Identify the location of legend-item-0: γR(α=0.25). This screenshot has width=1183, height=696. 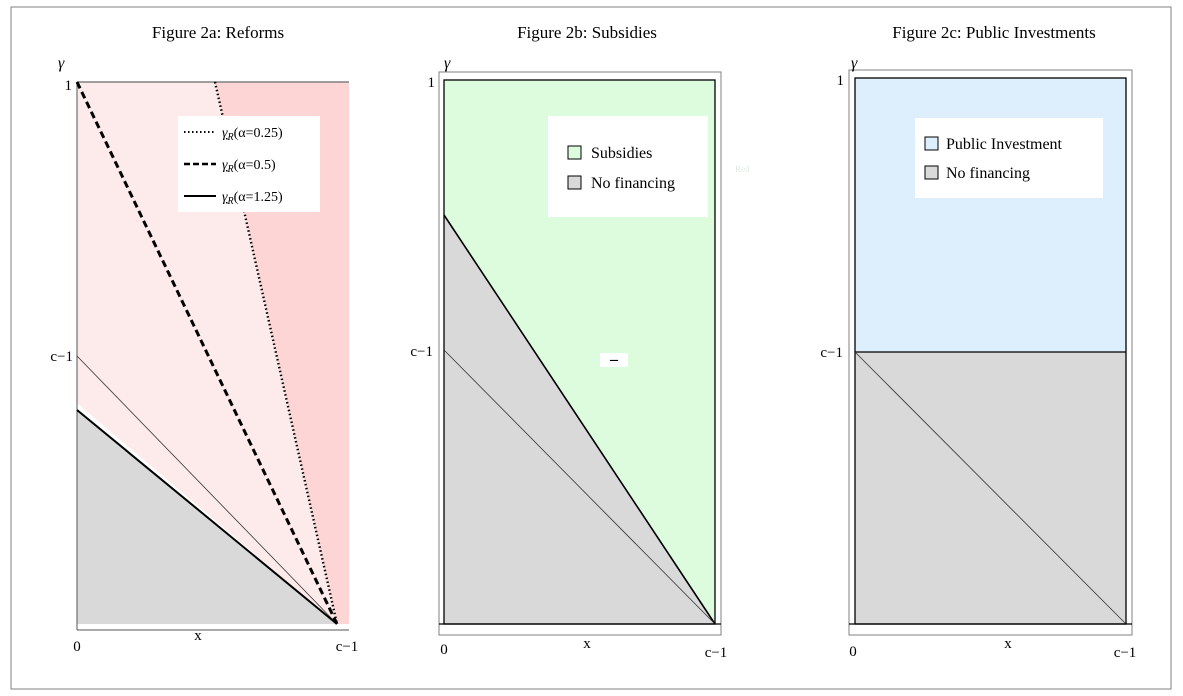
(252, 134).